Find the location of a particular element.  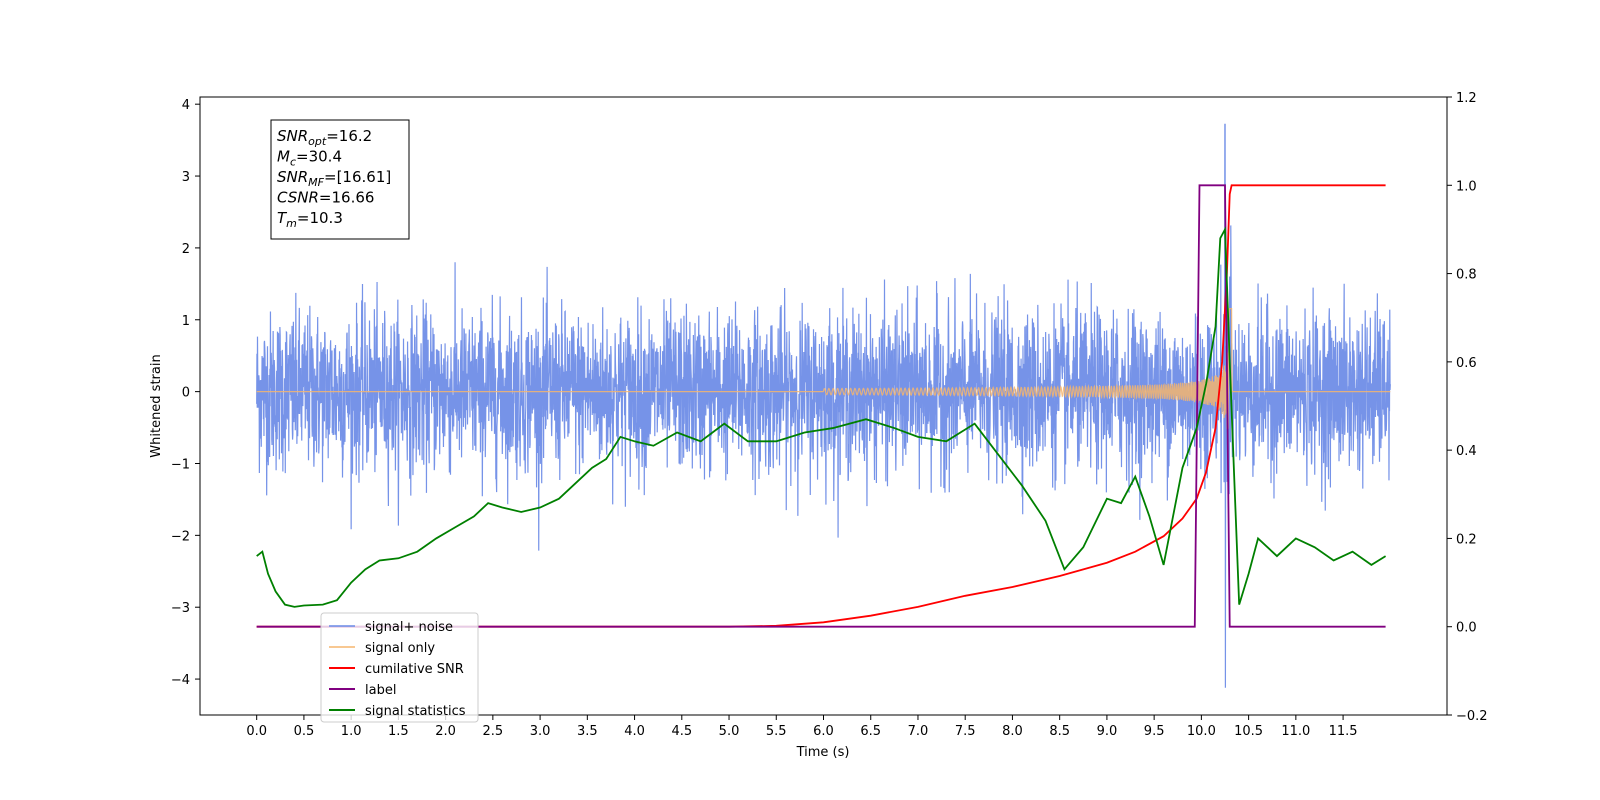

y2-tick-label: 0.0 is located at coordinates (1466, 628).